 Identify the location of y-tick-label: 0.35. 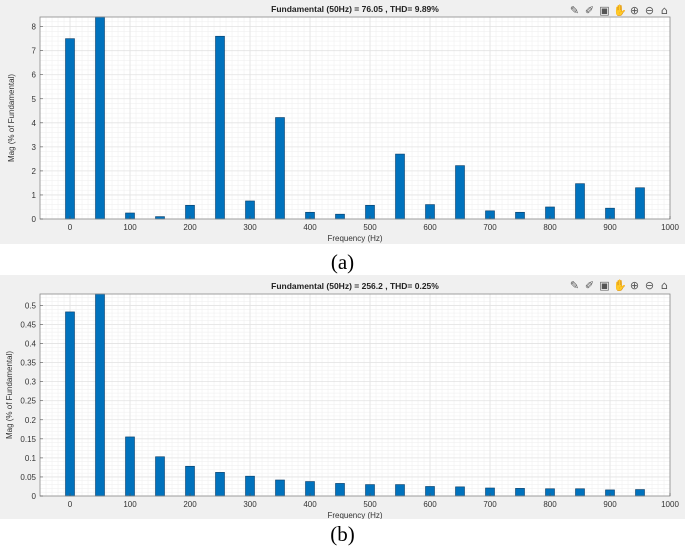
(28, 363).